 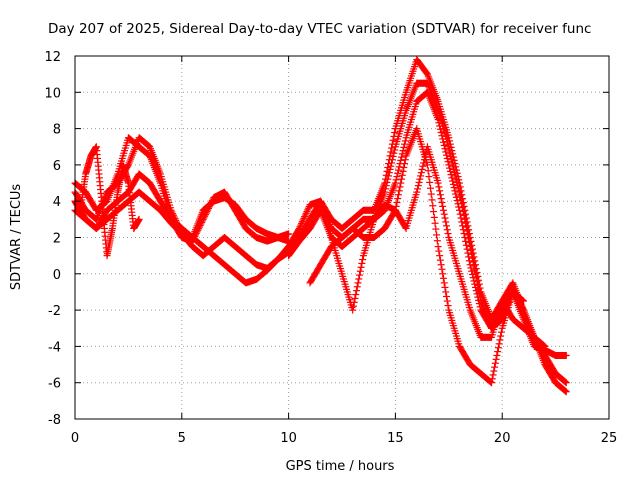 I want to click on y-tick-label: -4, so click(x=54, y=347).